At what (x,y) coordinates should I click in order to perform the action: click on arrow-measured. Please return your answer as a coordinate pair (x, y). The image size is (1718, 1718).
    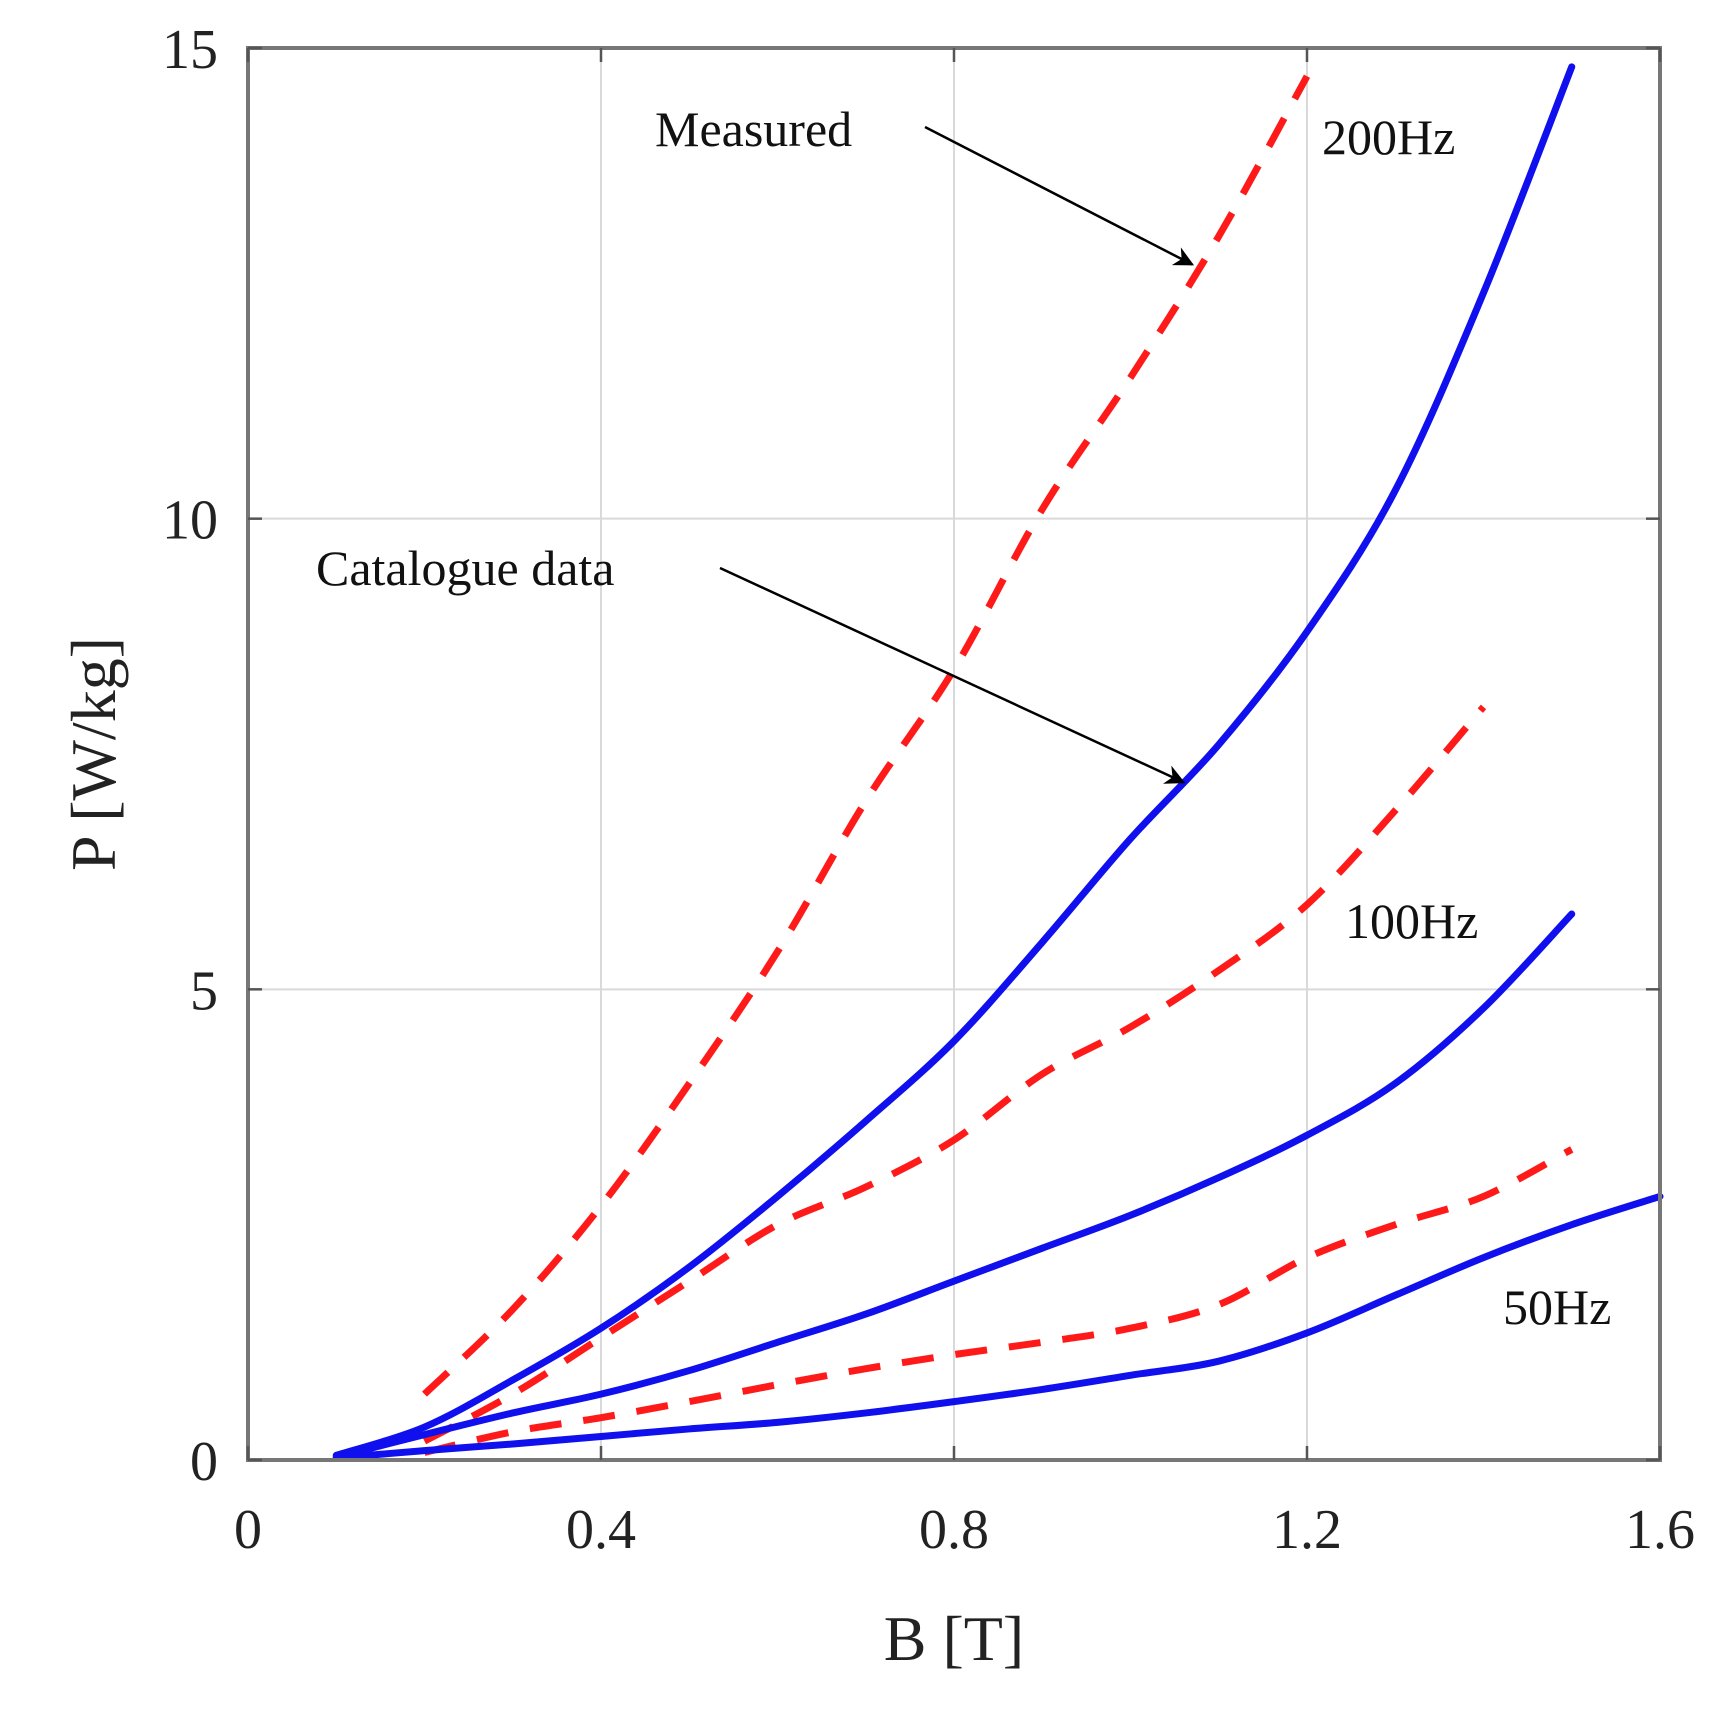
    Looking at the image, I should click on (1059, 195).